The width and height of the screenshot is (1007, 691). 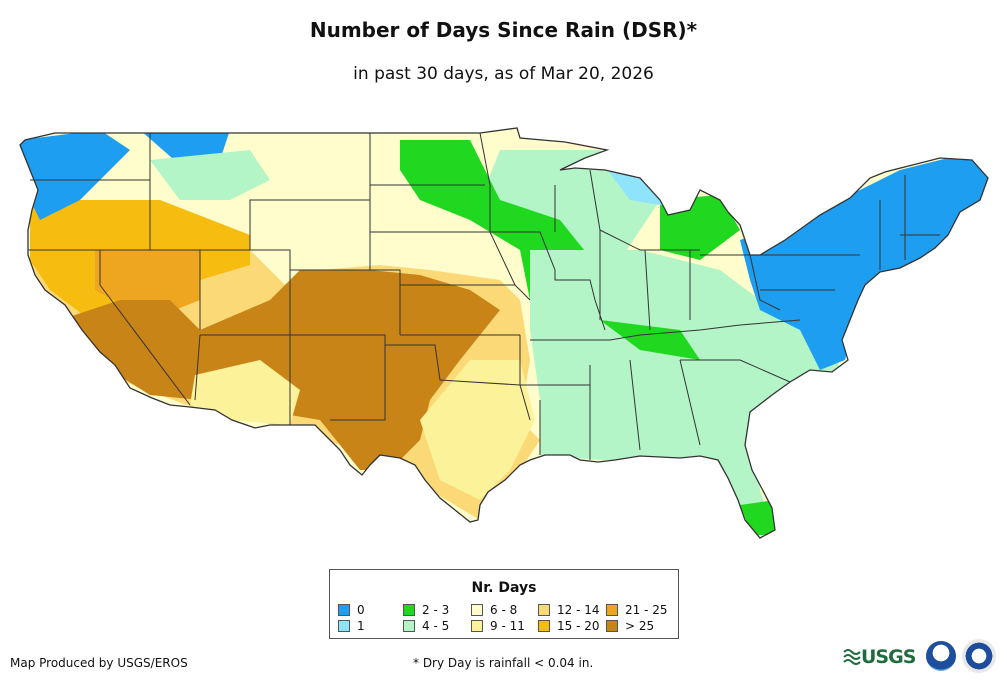 I want to click on legend-item: 0, so click(x=351, y=610).